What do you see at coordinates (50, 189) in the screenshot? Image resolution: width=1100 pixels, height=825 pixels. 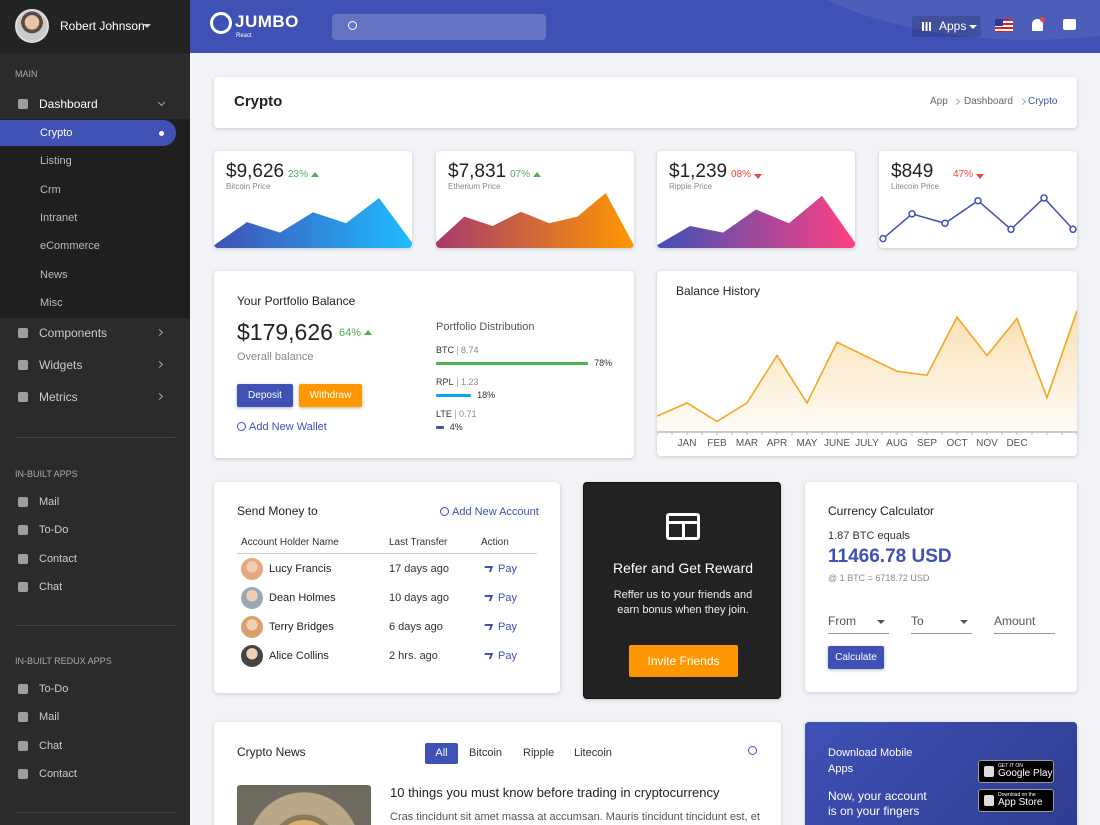 I see `submenu-item: Crm` at bounding box center [50, 189].